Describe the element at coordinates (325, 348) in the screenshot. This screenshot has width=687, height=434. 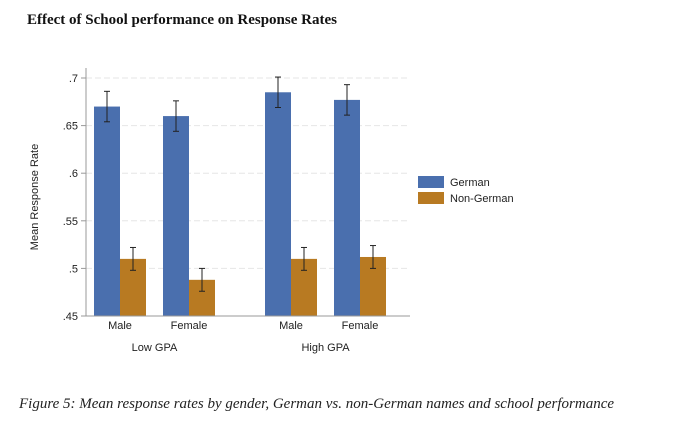
I see `x-group-label: High GPA` at that location.